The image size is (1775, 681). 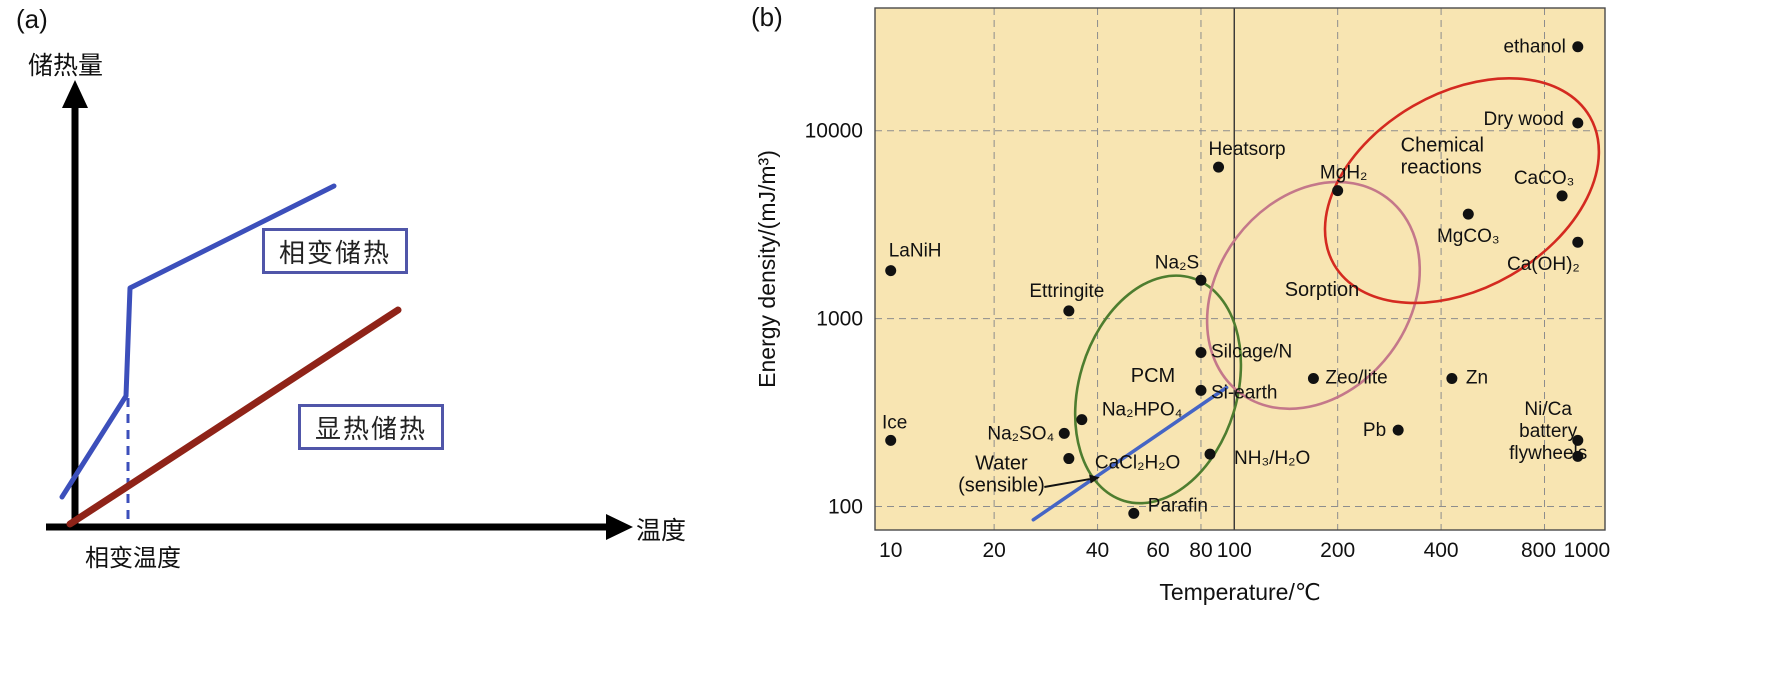 What do you see at coordinates (993, 550) in the screenshot?
I see `x-tick-label: 20` at bounding box center [993, 550].